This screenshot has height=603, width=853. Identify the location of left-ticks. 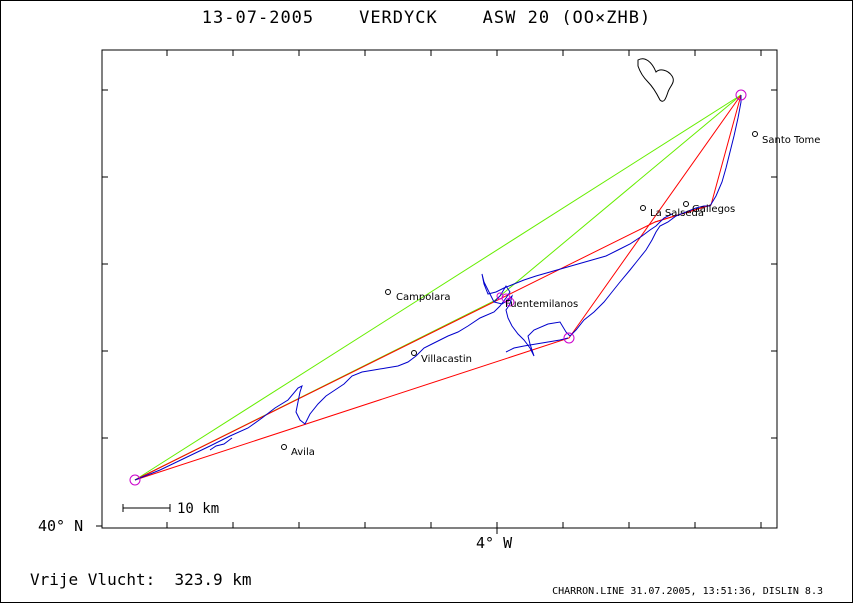
(102, 308).